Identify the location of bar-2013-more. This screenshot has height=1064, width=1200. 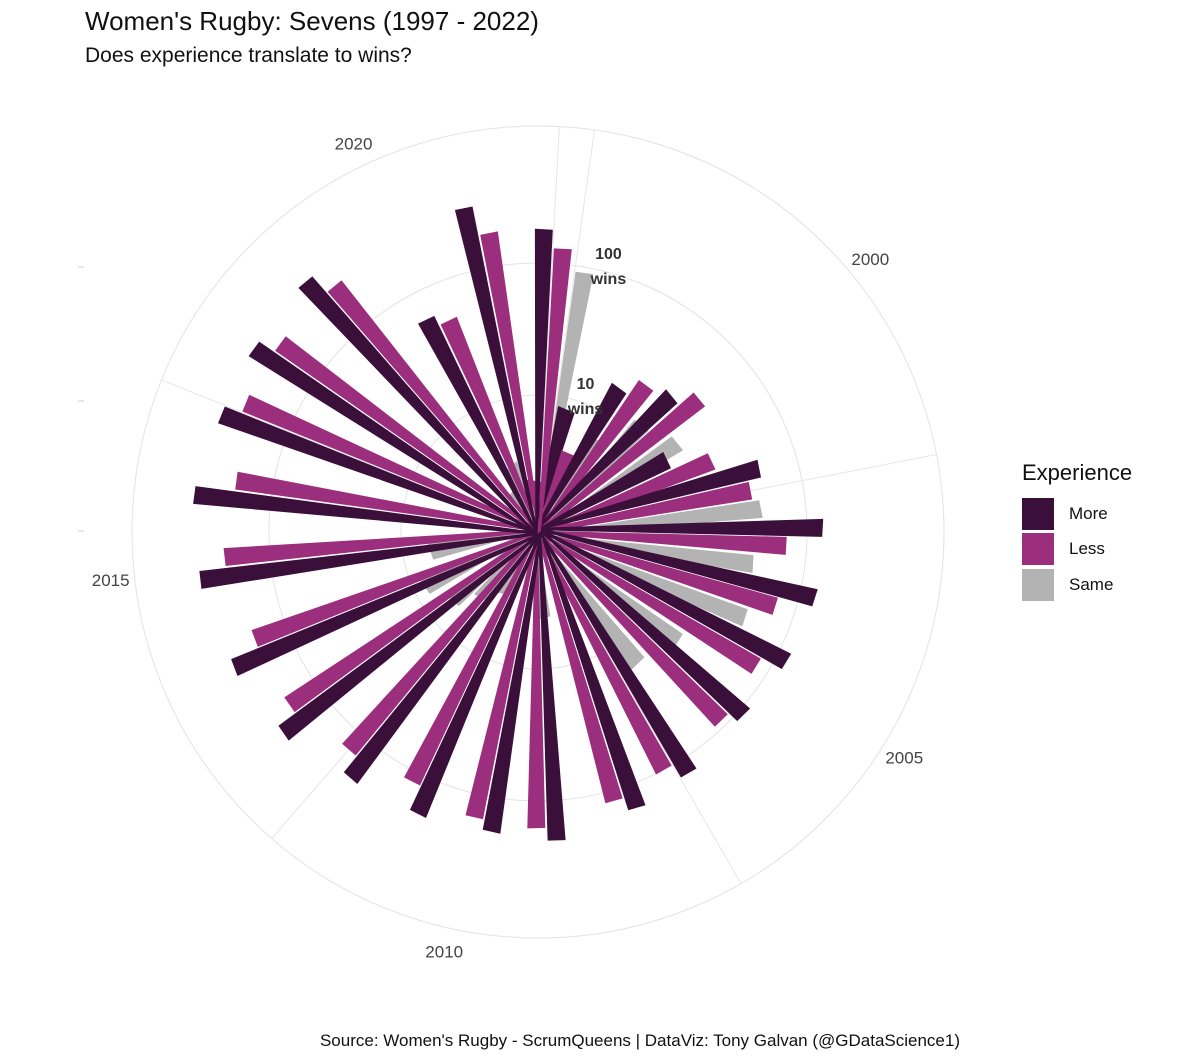
(409, 637).